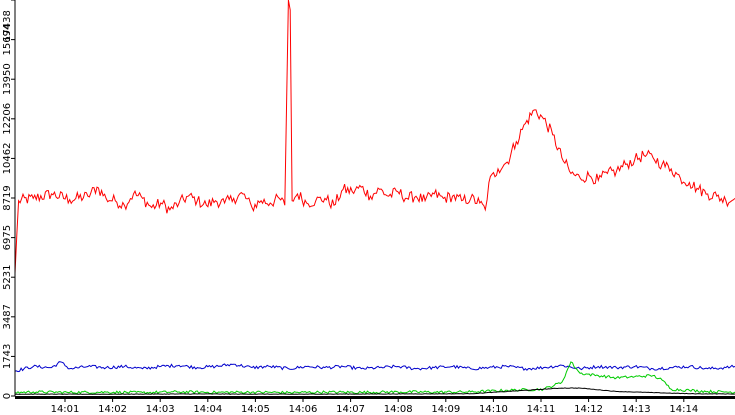 The height and width of the screenshot is (415, 735). What do you see at coordinates (683, 409) in the screenshot?
I see `x-tick-label: 14:14` at bounding box center [683, 409].